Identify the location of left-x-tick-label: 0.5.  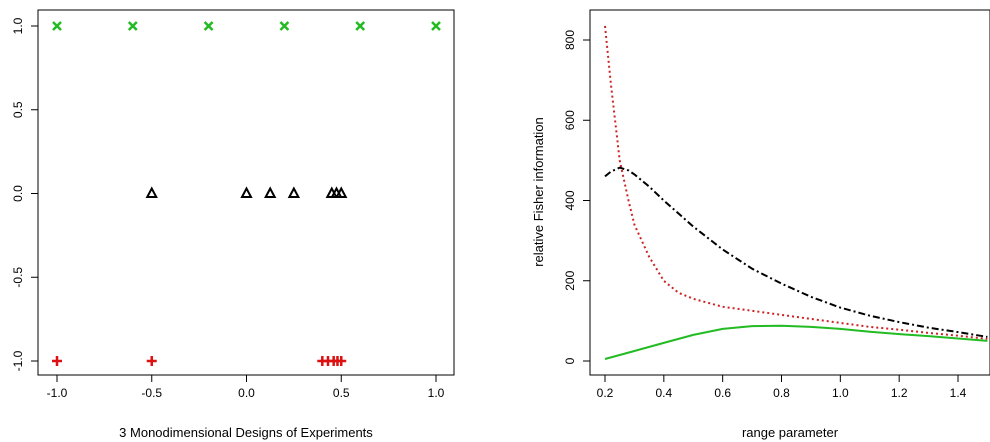
(341, 393).